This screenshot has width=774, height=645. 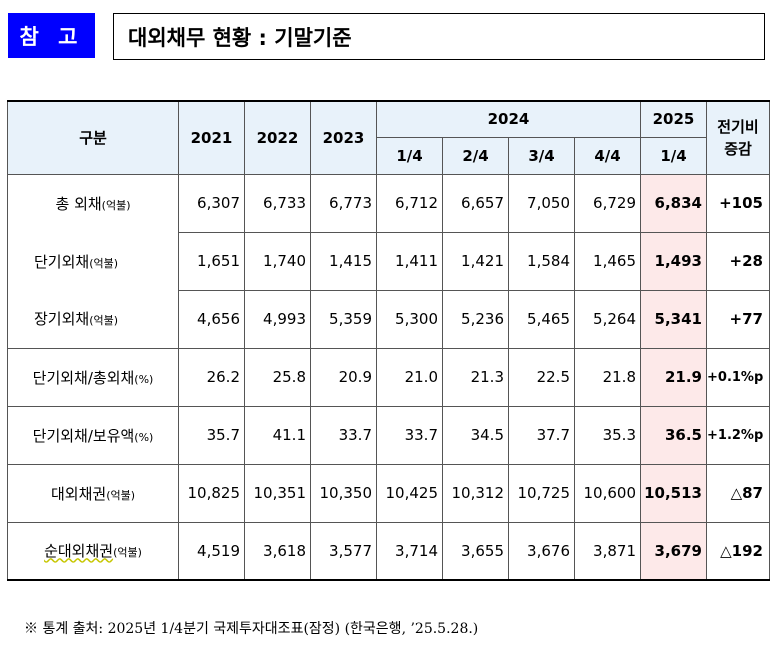 What do you see at coordinates (475, 551) in the screenshot?
I see `value-cell: 3,655` at bounding box center [475, 551].